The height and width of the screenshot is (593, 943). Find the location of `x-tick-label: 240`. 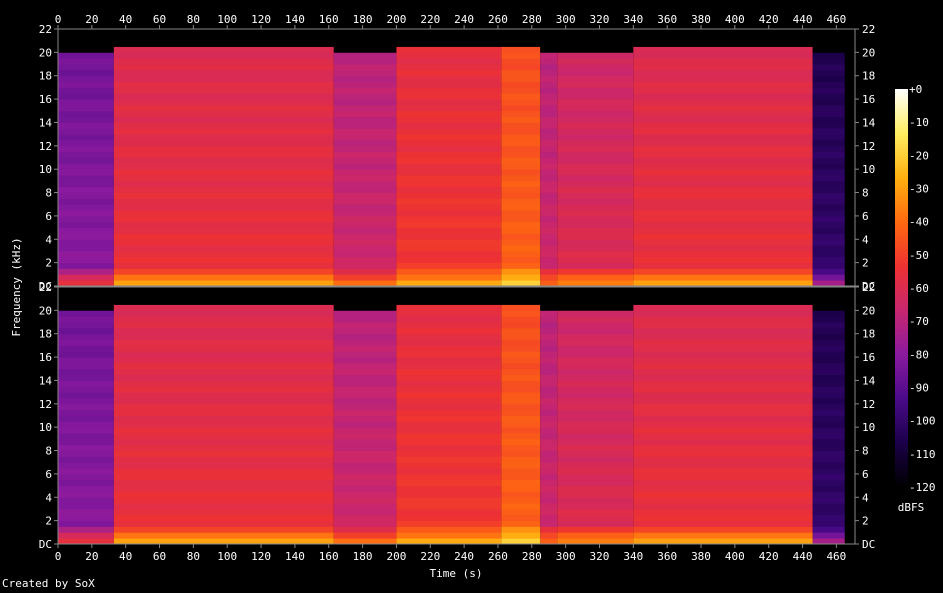

x-tick-label: 240 is located at coordinates (464, 556).